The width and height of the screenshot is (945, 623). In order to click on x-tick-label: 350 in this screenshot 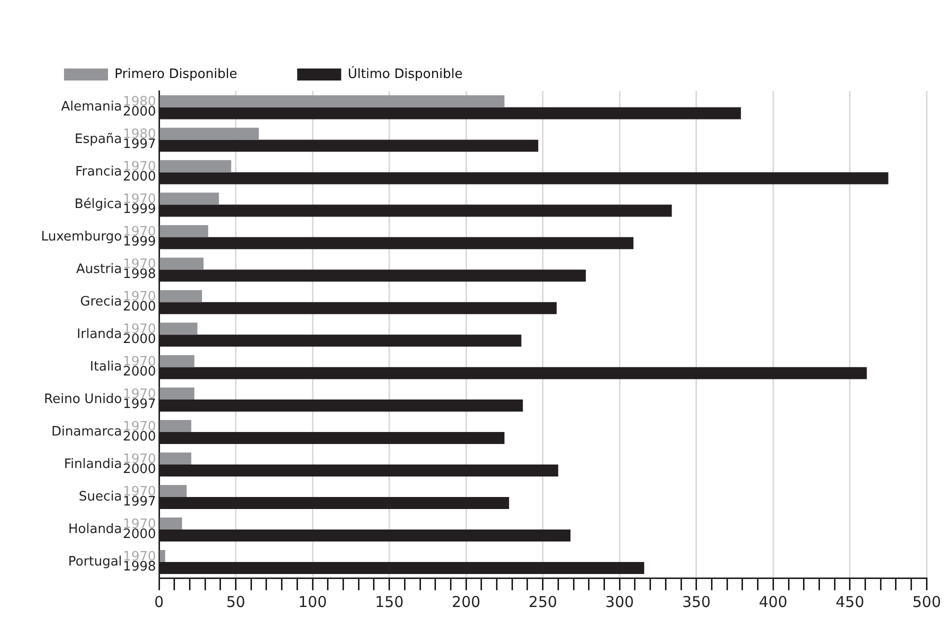, I will do `click(696, 602)`.